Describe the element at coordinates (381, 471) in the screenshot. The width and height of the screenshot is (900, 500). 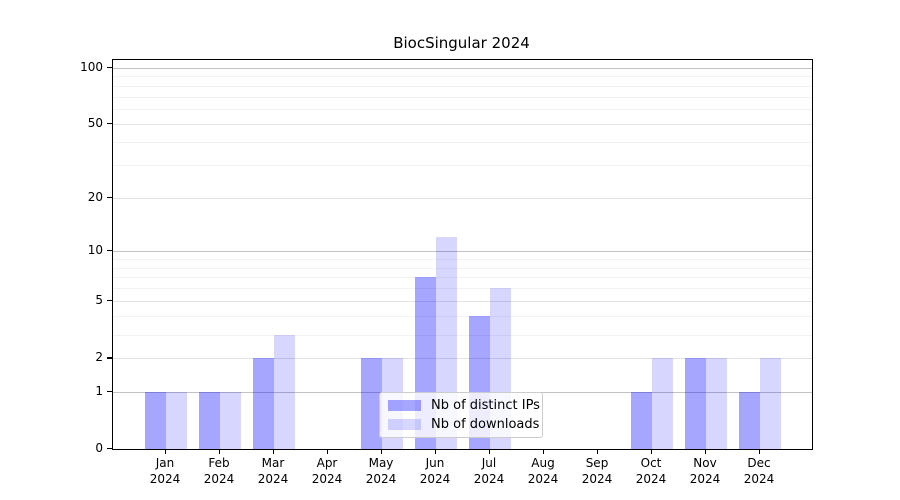
I see `x-tick-label-may: May 2024` at that location.